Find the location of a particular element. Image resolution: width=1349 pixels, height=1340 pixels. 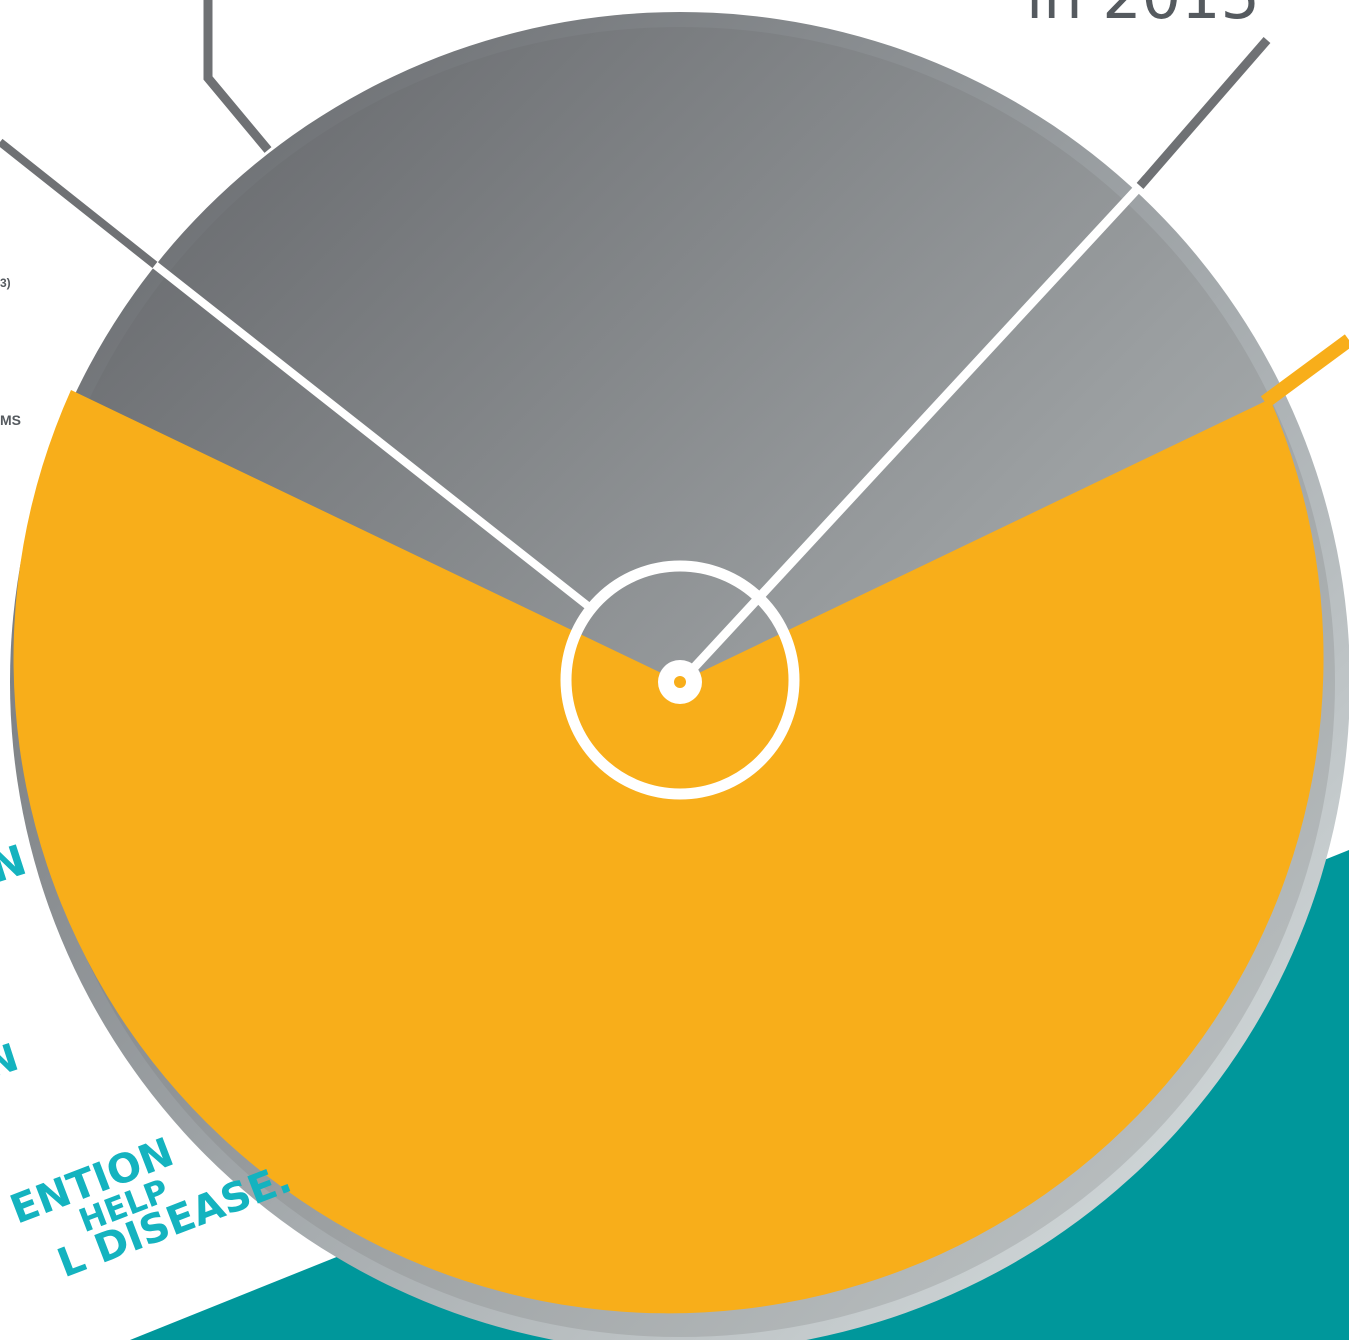

leader-line-top-left is located at coordinates (237, 76).